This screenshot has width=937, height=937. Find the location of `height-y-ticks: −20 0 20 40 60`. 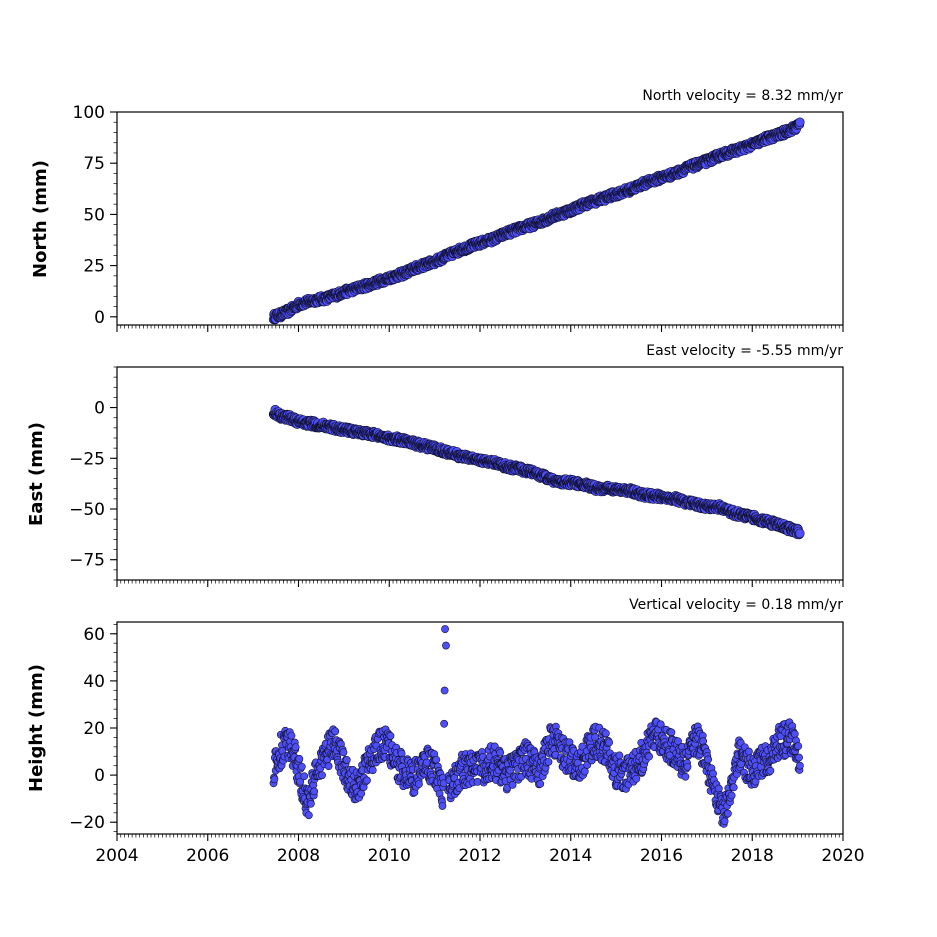

height-y-ticks: −20 0 20 40 60 is located at coordinates (93, 728).